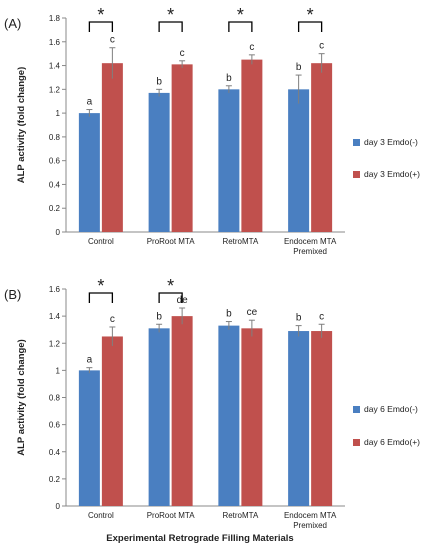 This screenshot has height=555, width=424. What do you see at coordinates (391, 142) in the screenshot?
I see `legend-entry: day 3 Emdo(-)` at bounding box center [391, 142].